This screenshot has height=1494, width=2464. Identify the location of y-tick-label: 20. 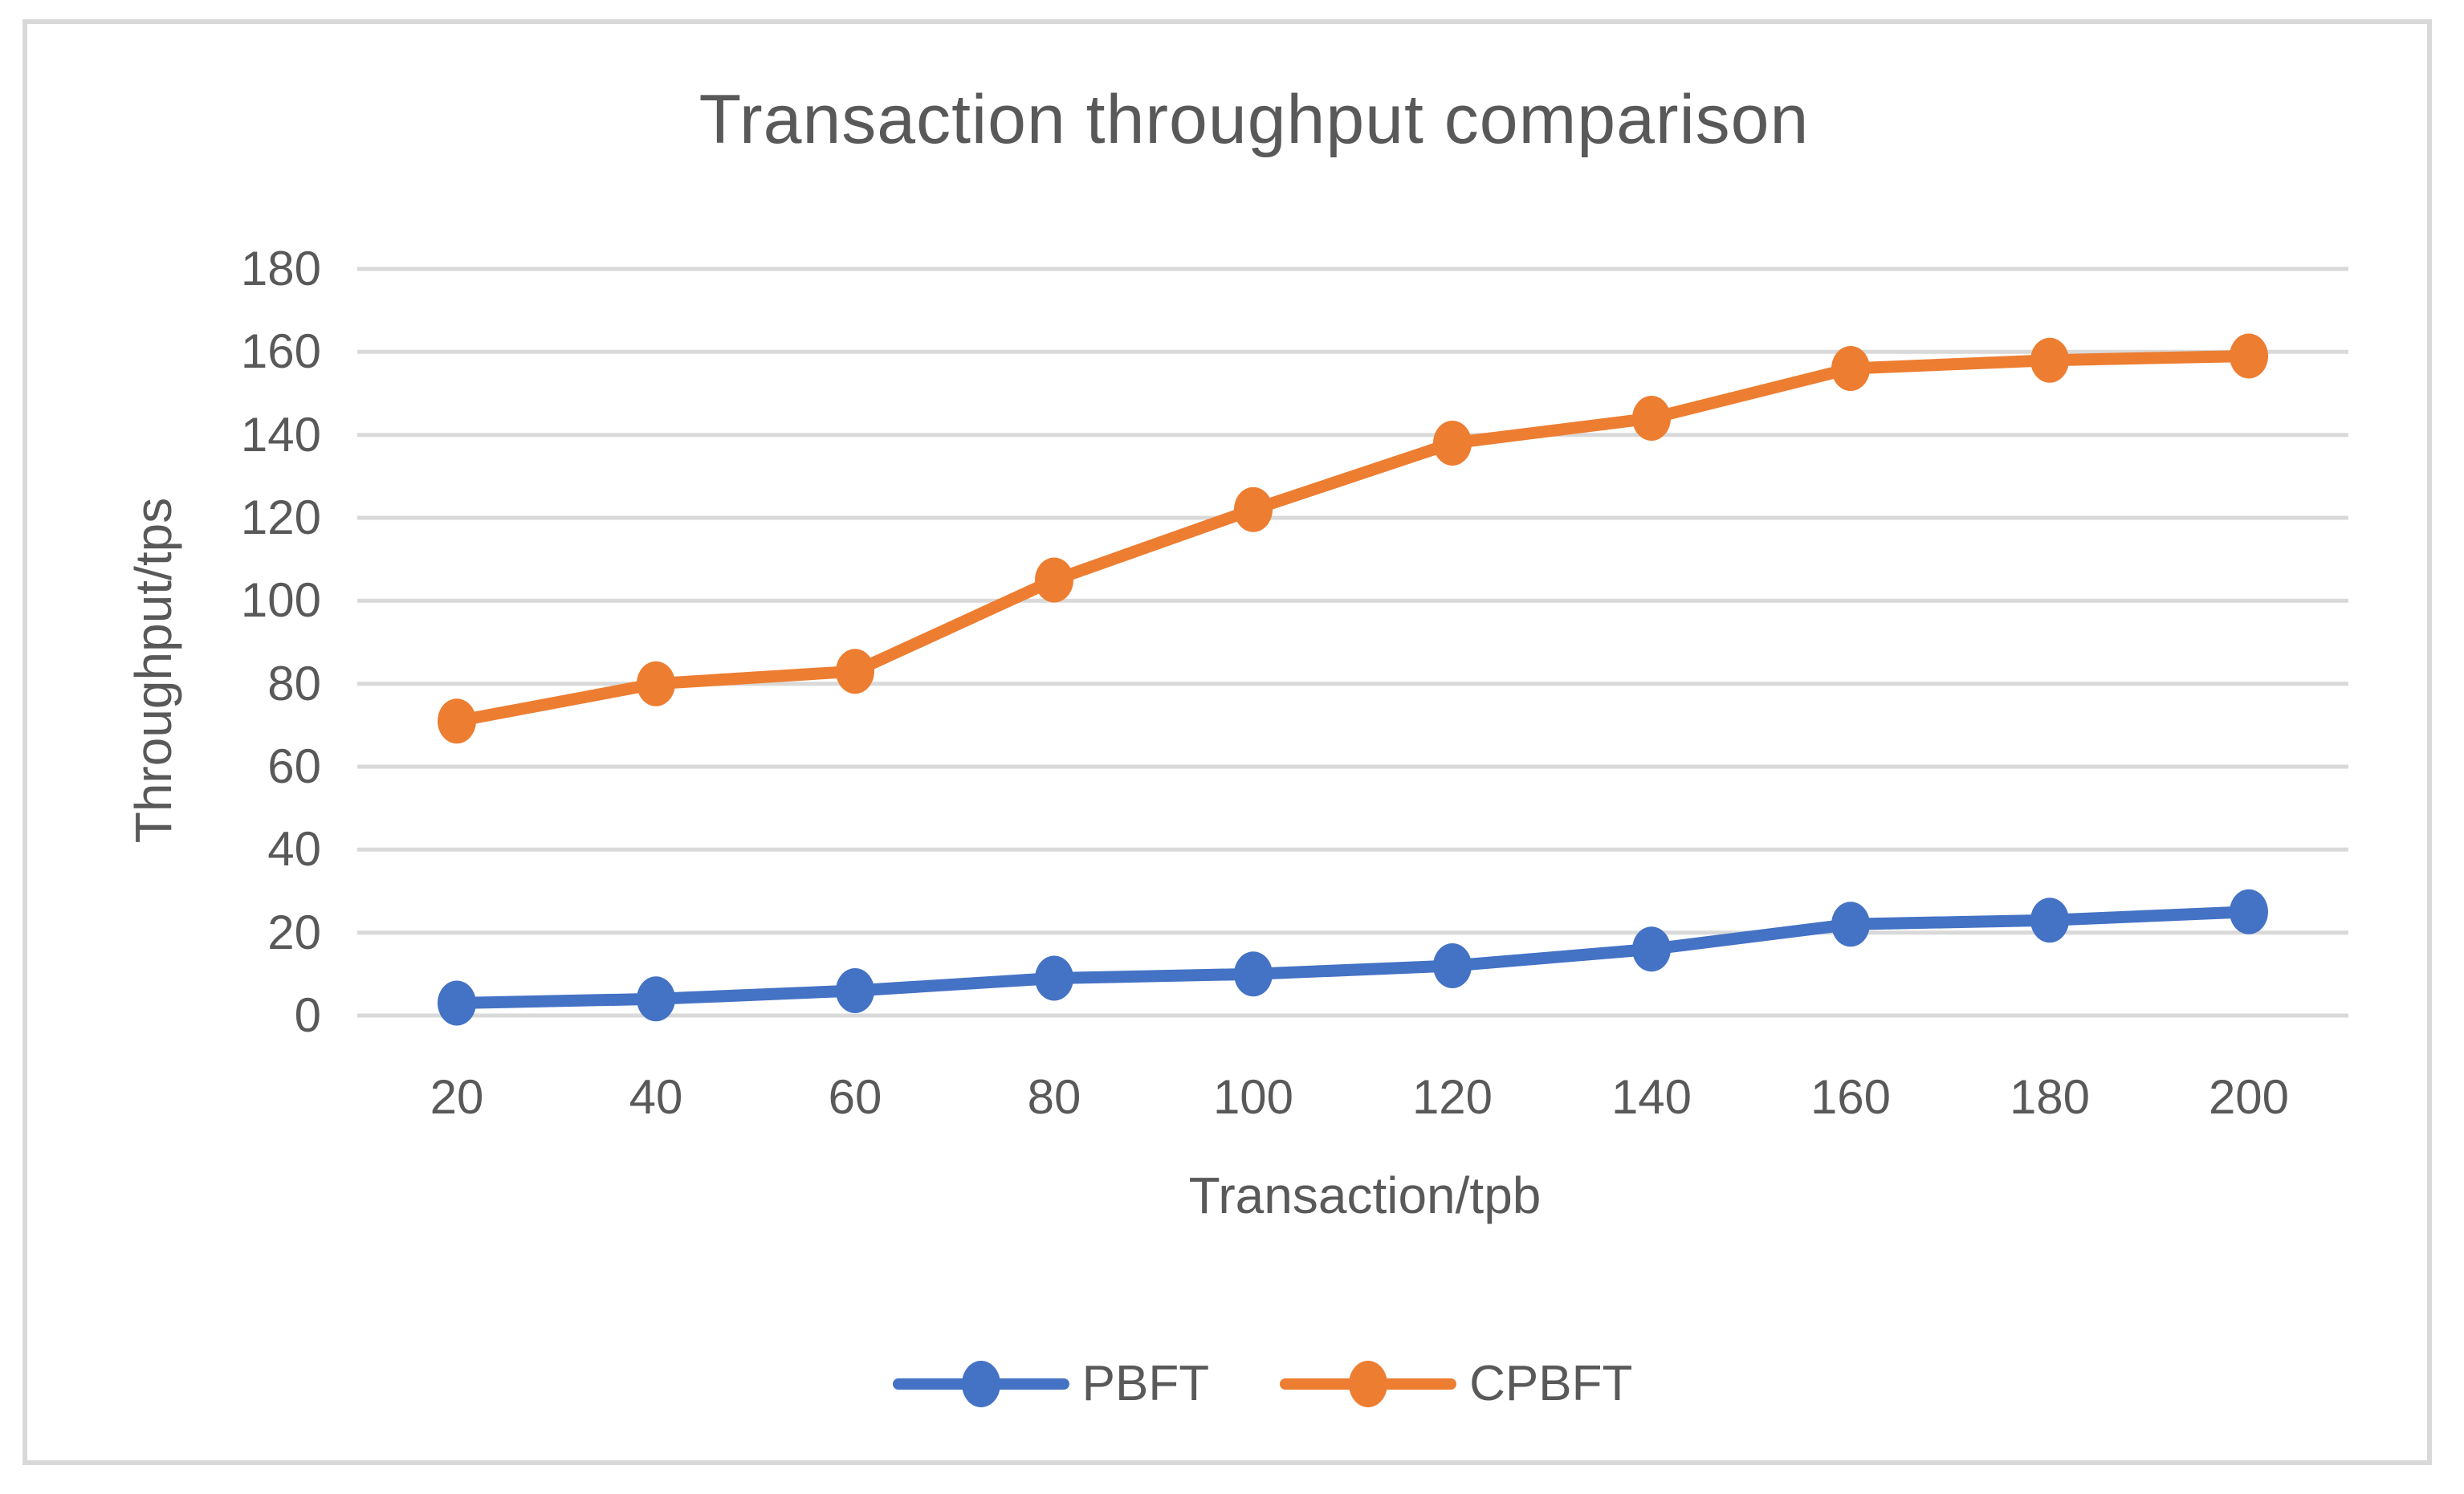
(294, 932).